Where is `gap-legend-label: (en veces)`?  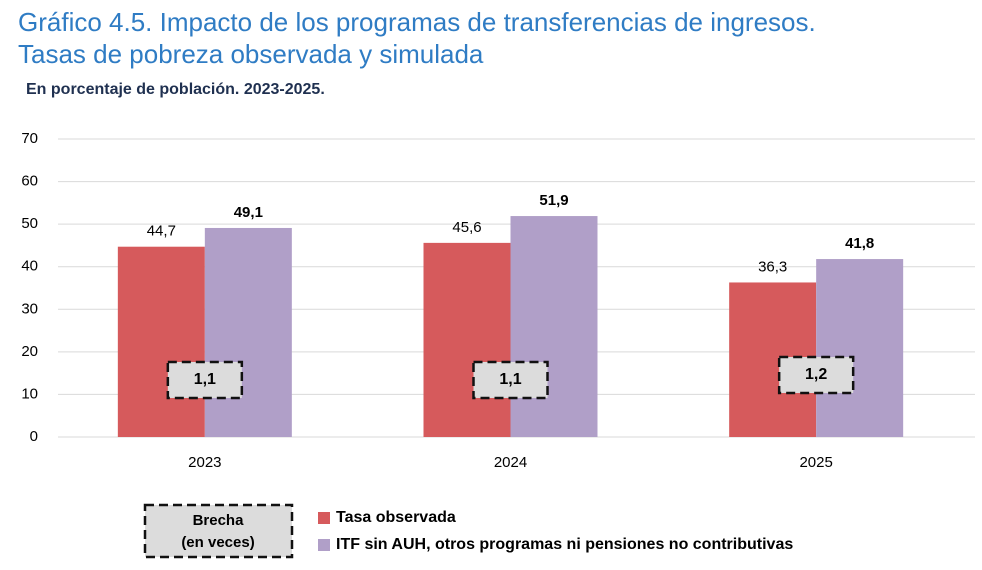 gap-legend-label: (en veces) is located at coordinates (217, 542).